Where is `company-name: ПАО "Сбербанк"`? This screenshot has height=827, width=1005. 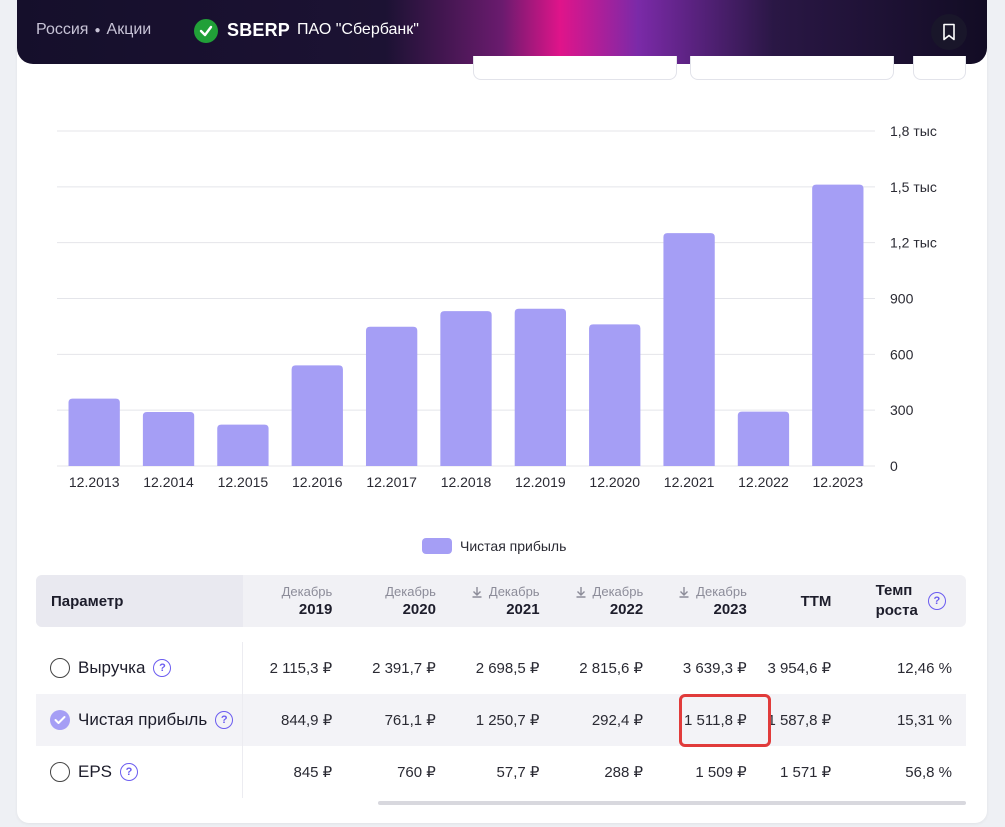
company-name: ПАО "Сбербанк" is located at coordinates (358, 29).